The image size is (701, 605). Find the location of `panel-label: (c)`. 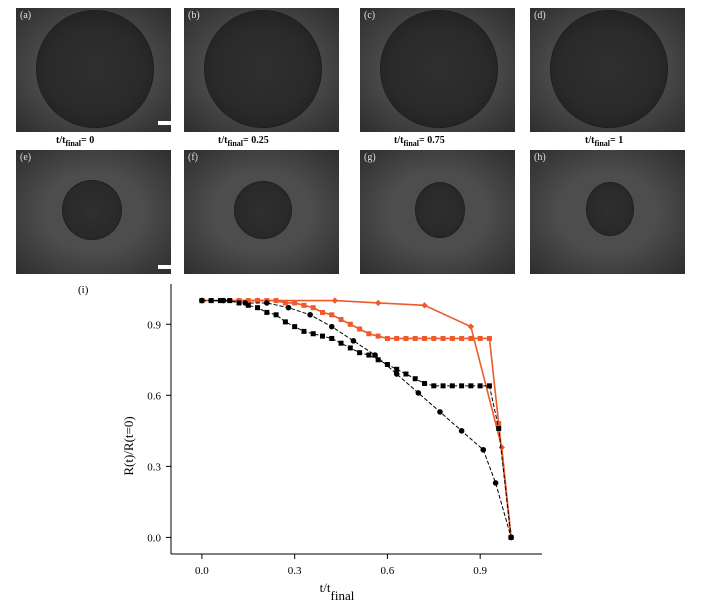

panel-label: (c) is located at coordinates (370, 15).